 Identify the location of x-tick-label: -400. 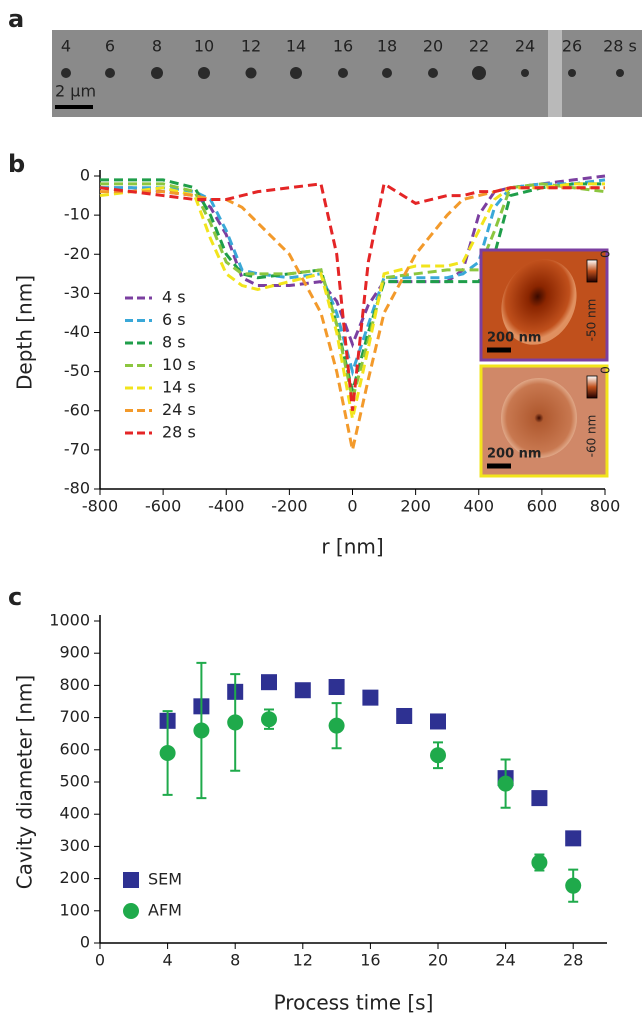
(226, 506).